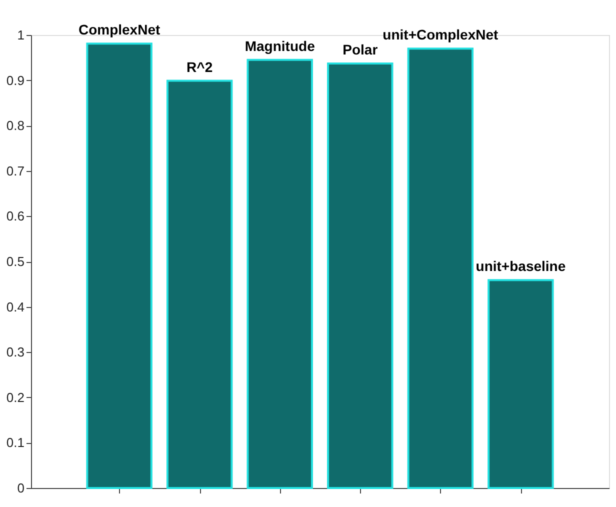  Describe the element at coordinates (280, 46) in the screenshot. I see `x-tick-label: Magnitude` at that location.